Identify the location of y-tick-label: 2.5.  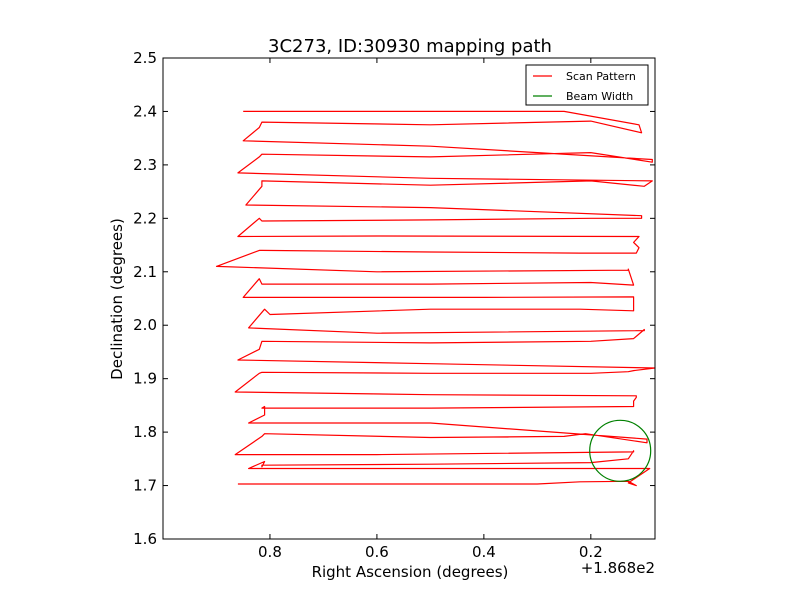
(145, 58).